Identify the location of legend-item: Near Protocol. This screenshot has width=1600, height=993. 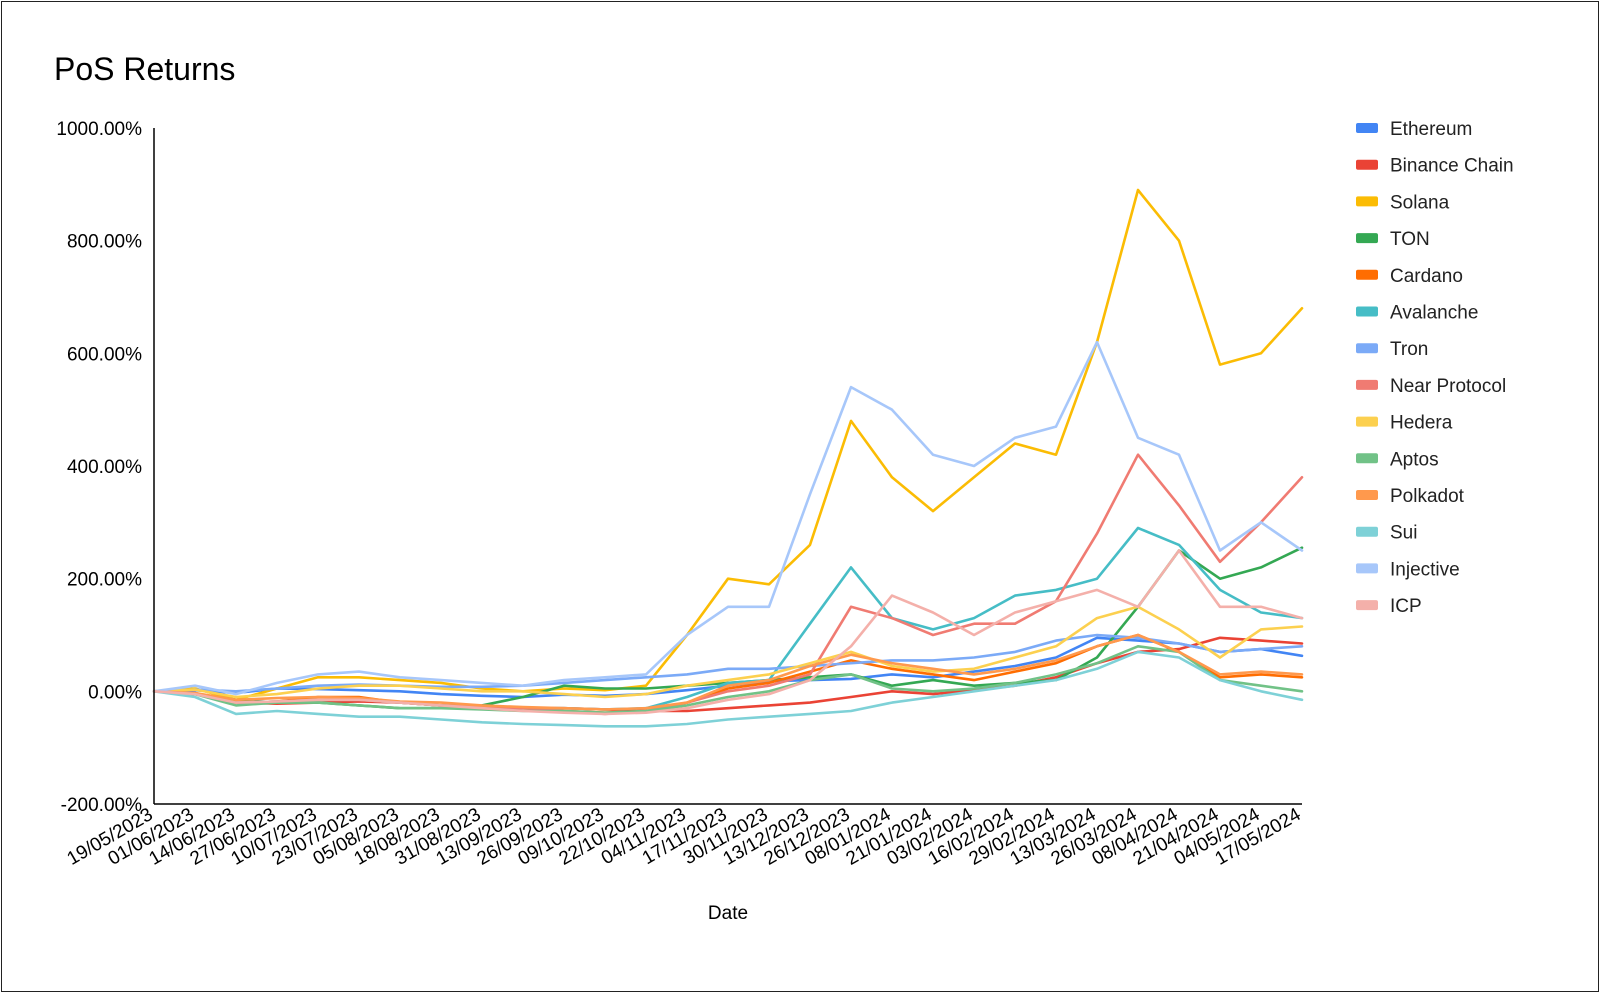
(1431, 386).